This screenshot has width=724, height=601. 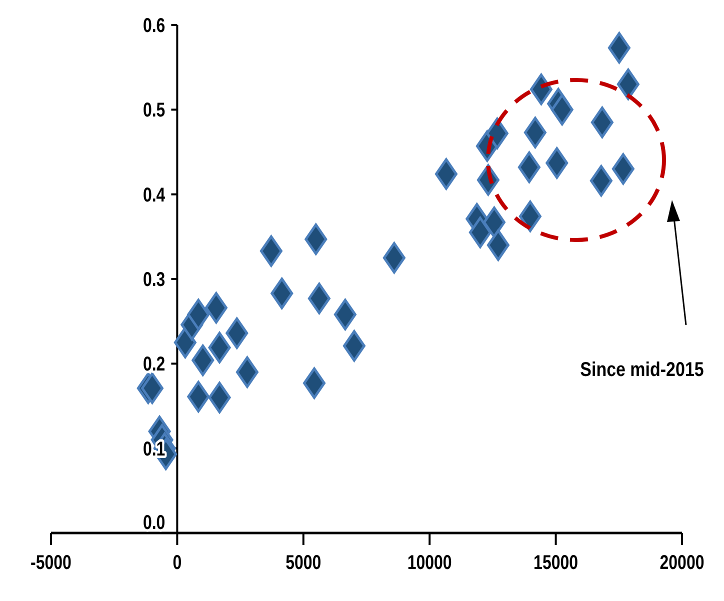 I want to click on y-tick-label: 0.2, so click(x=154, y=364).